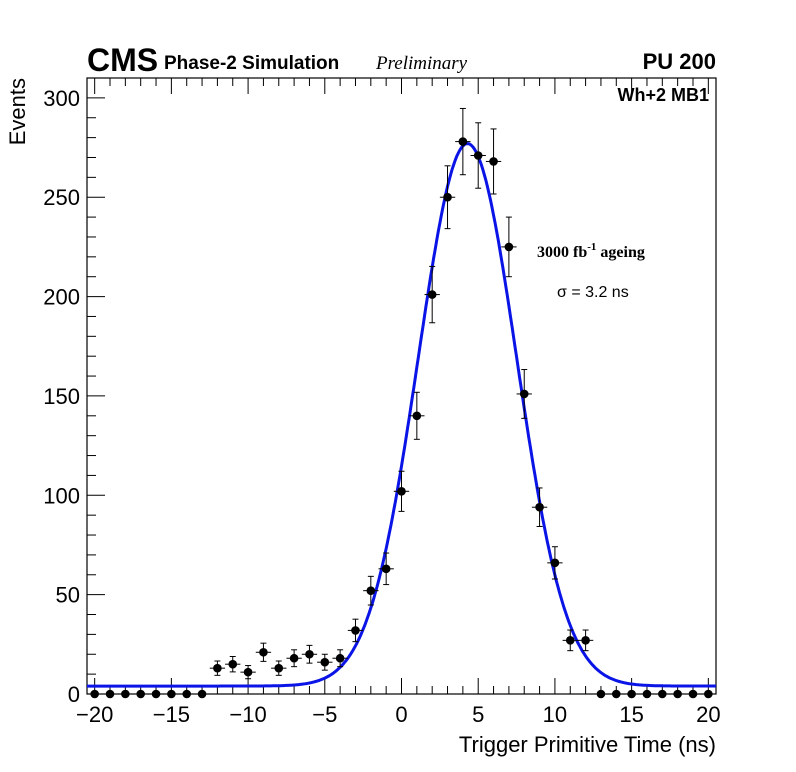 The image size is (796, 772). I want to click on y-tick-label: 150, so click(61, 396).